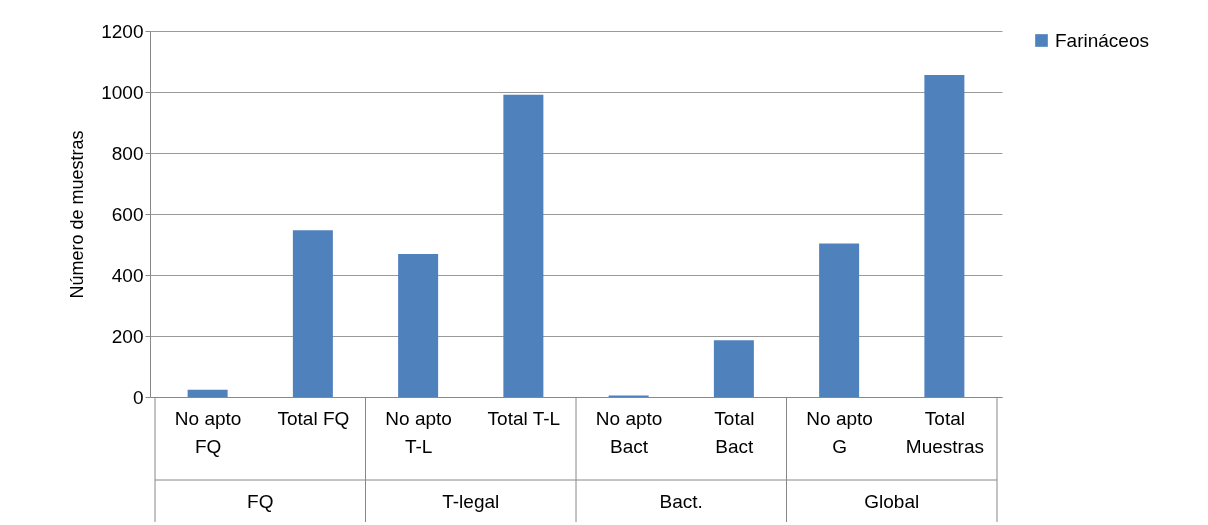 This screenshot has width=1208, height=525. What do you see at coordinates (1102, 40) in the screenshot?
I see `legend-label: Farináceos` at bounding box center [1102, 40].